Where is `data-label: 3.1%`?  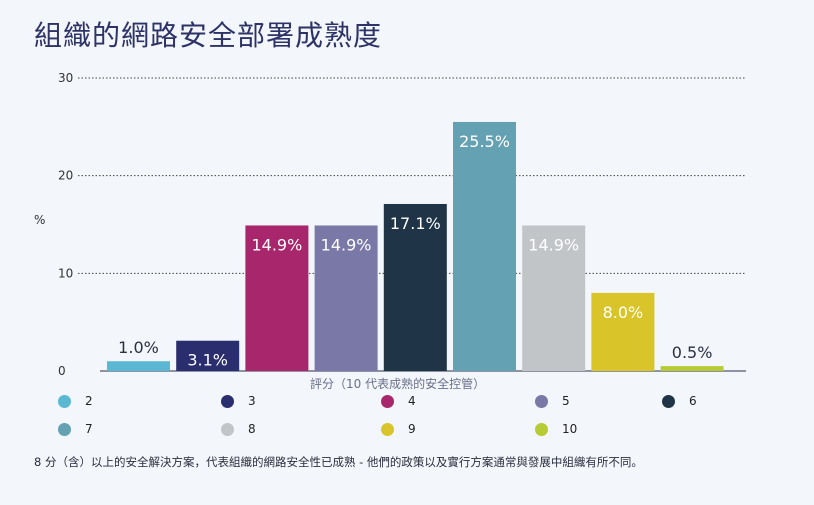 data-label: 3.1% is located at coordinates (207, 360).